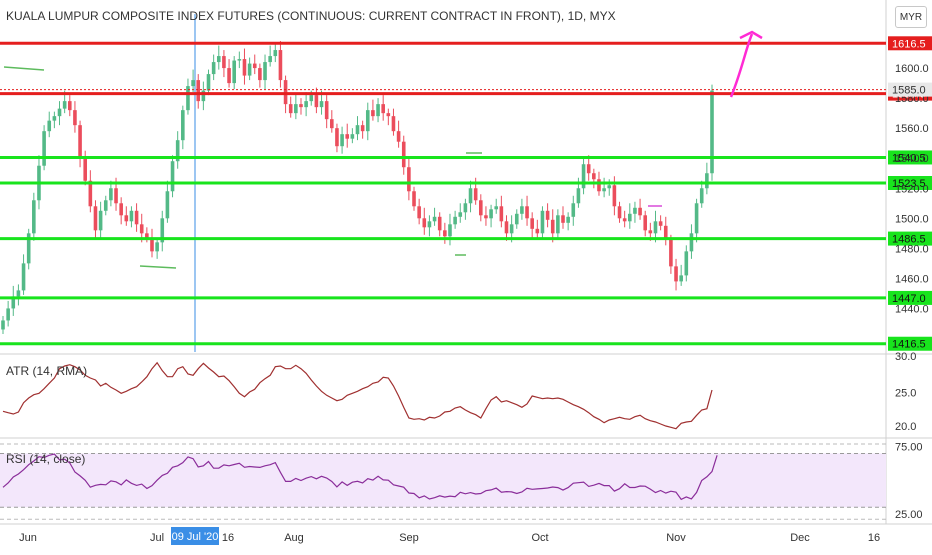 This screenshot has height=555, width=932. I want to click on currency-button: MYR, so click(911, 17).